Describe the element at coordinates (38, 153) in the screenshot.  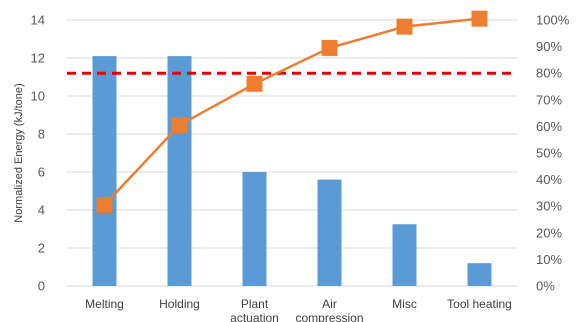
I see `left-axis-ticks: 0 2 4 6 8 10 12 14` at that location.